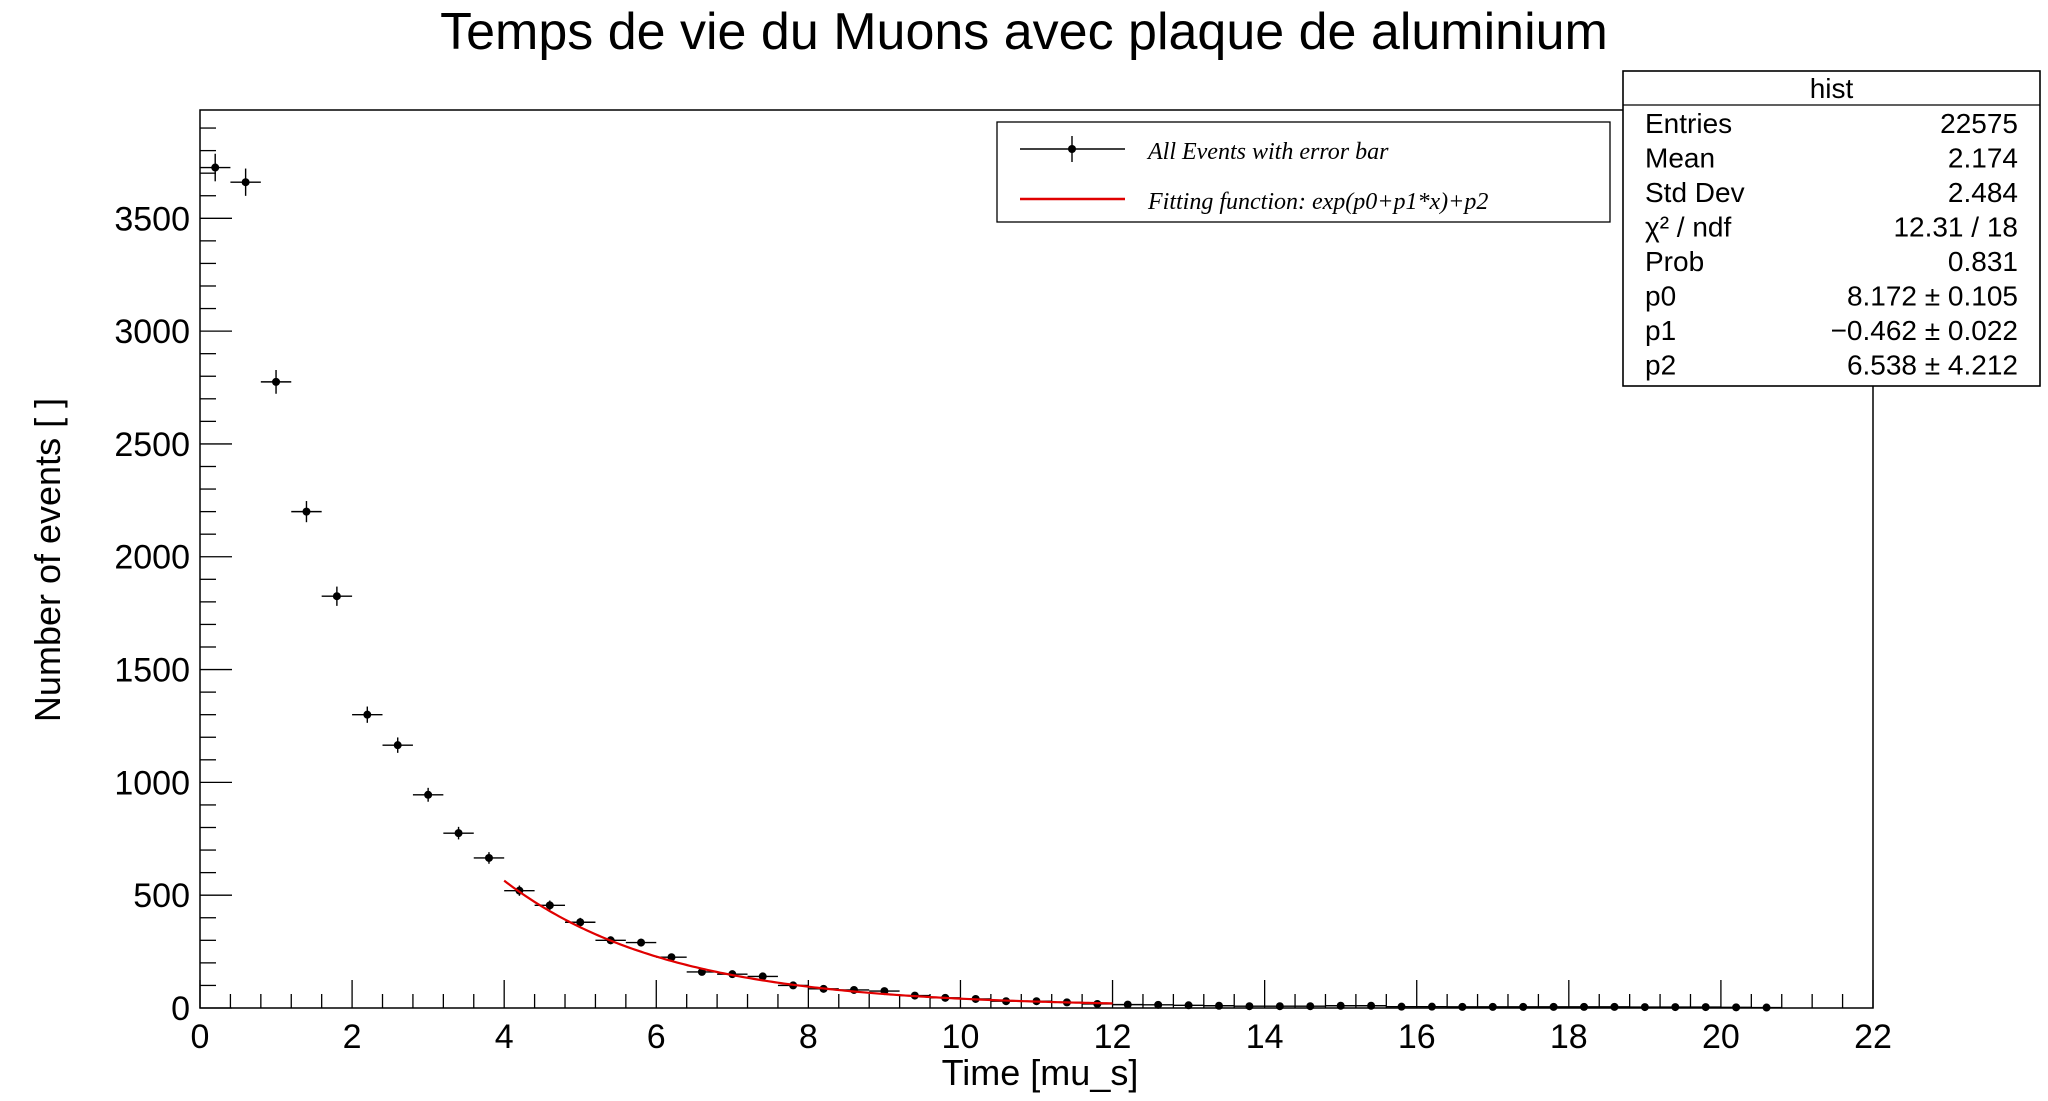 The width and height of the screenshot is (2048, 1101). Describe the element at coordinates (1688, 123) in the screenshot. I see `stats-label: Entries` at that location.